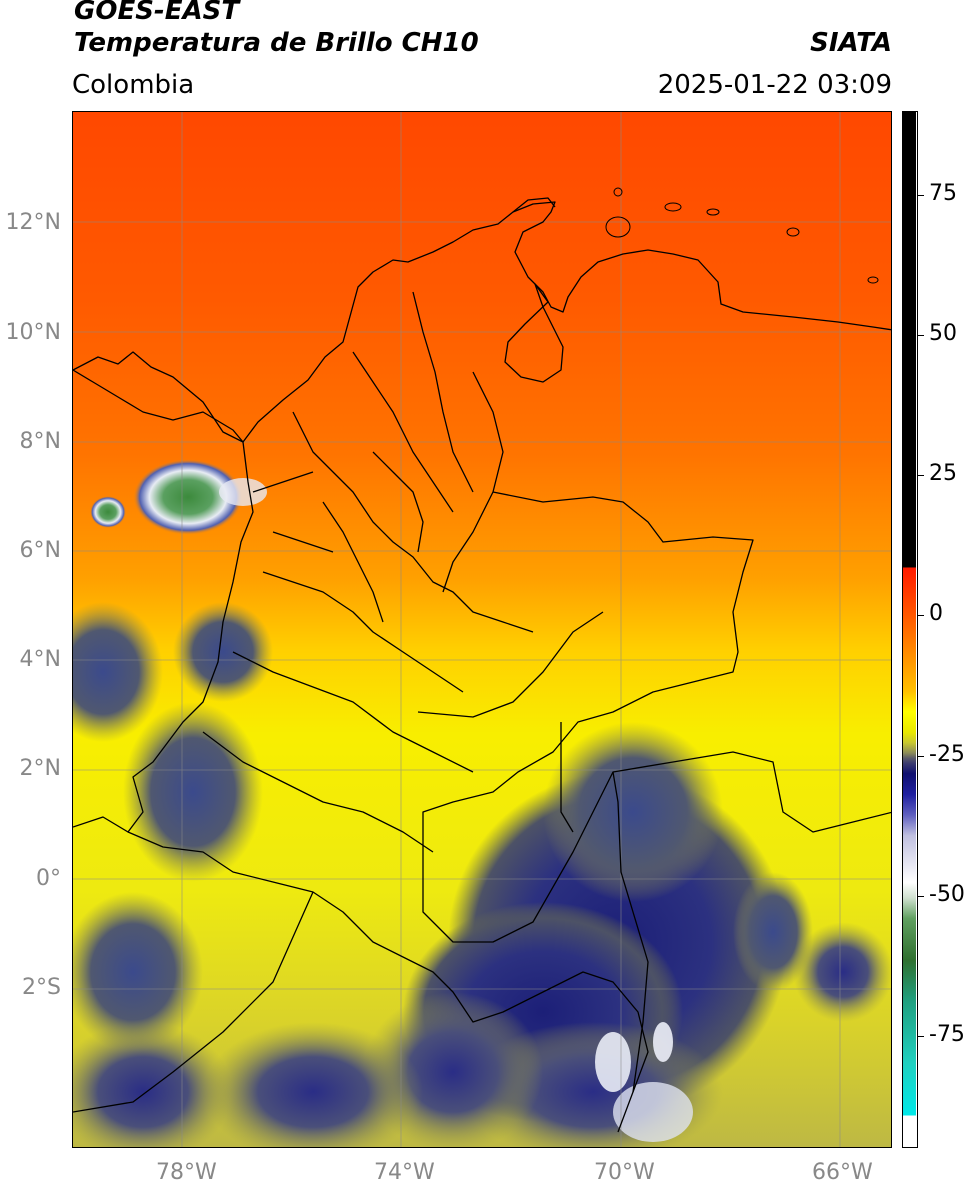 The width and height of the screenshot is (966, 1190). What do you see at coordinates (943, 334) in the screenshot?
I see `colorbar-tick-label: 50` at bounding box center [943, 334].